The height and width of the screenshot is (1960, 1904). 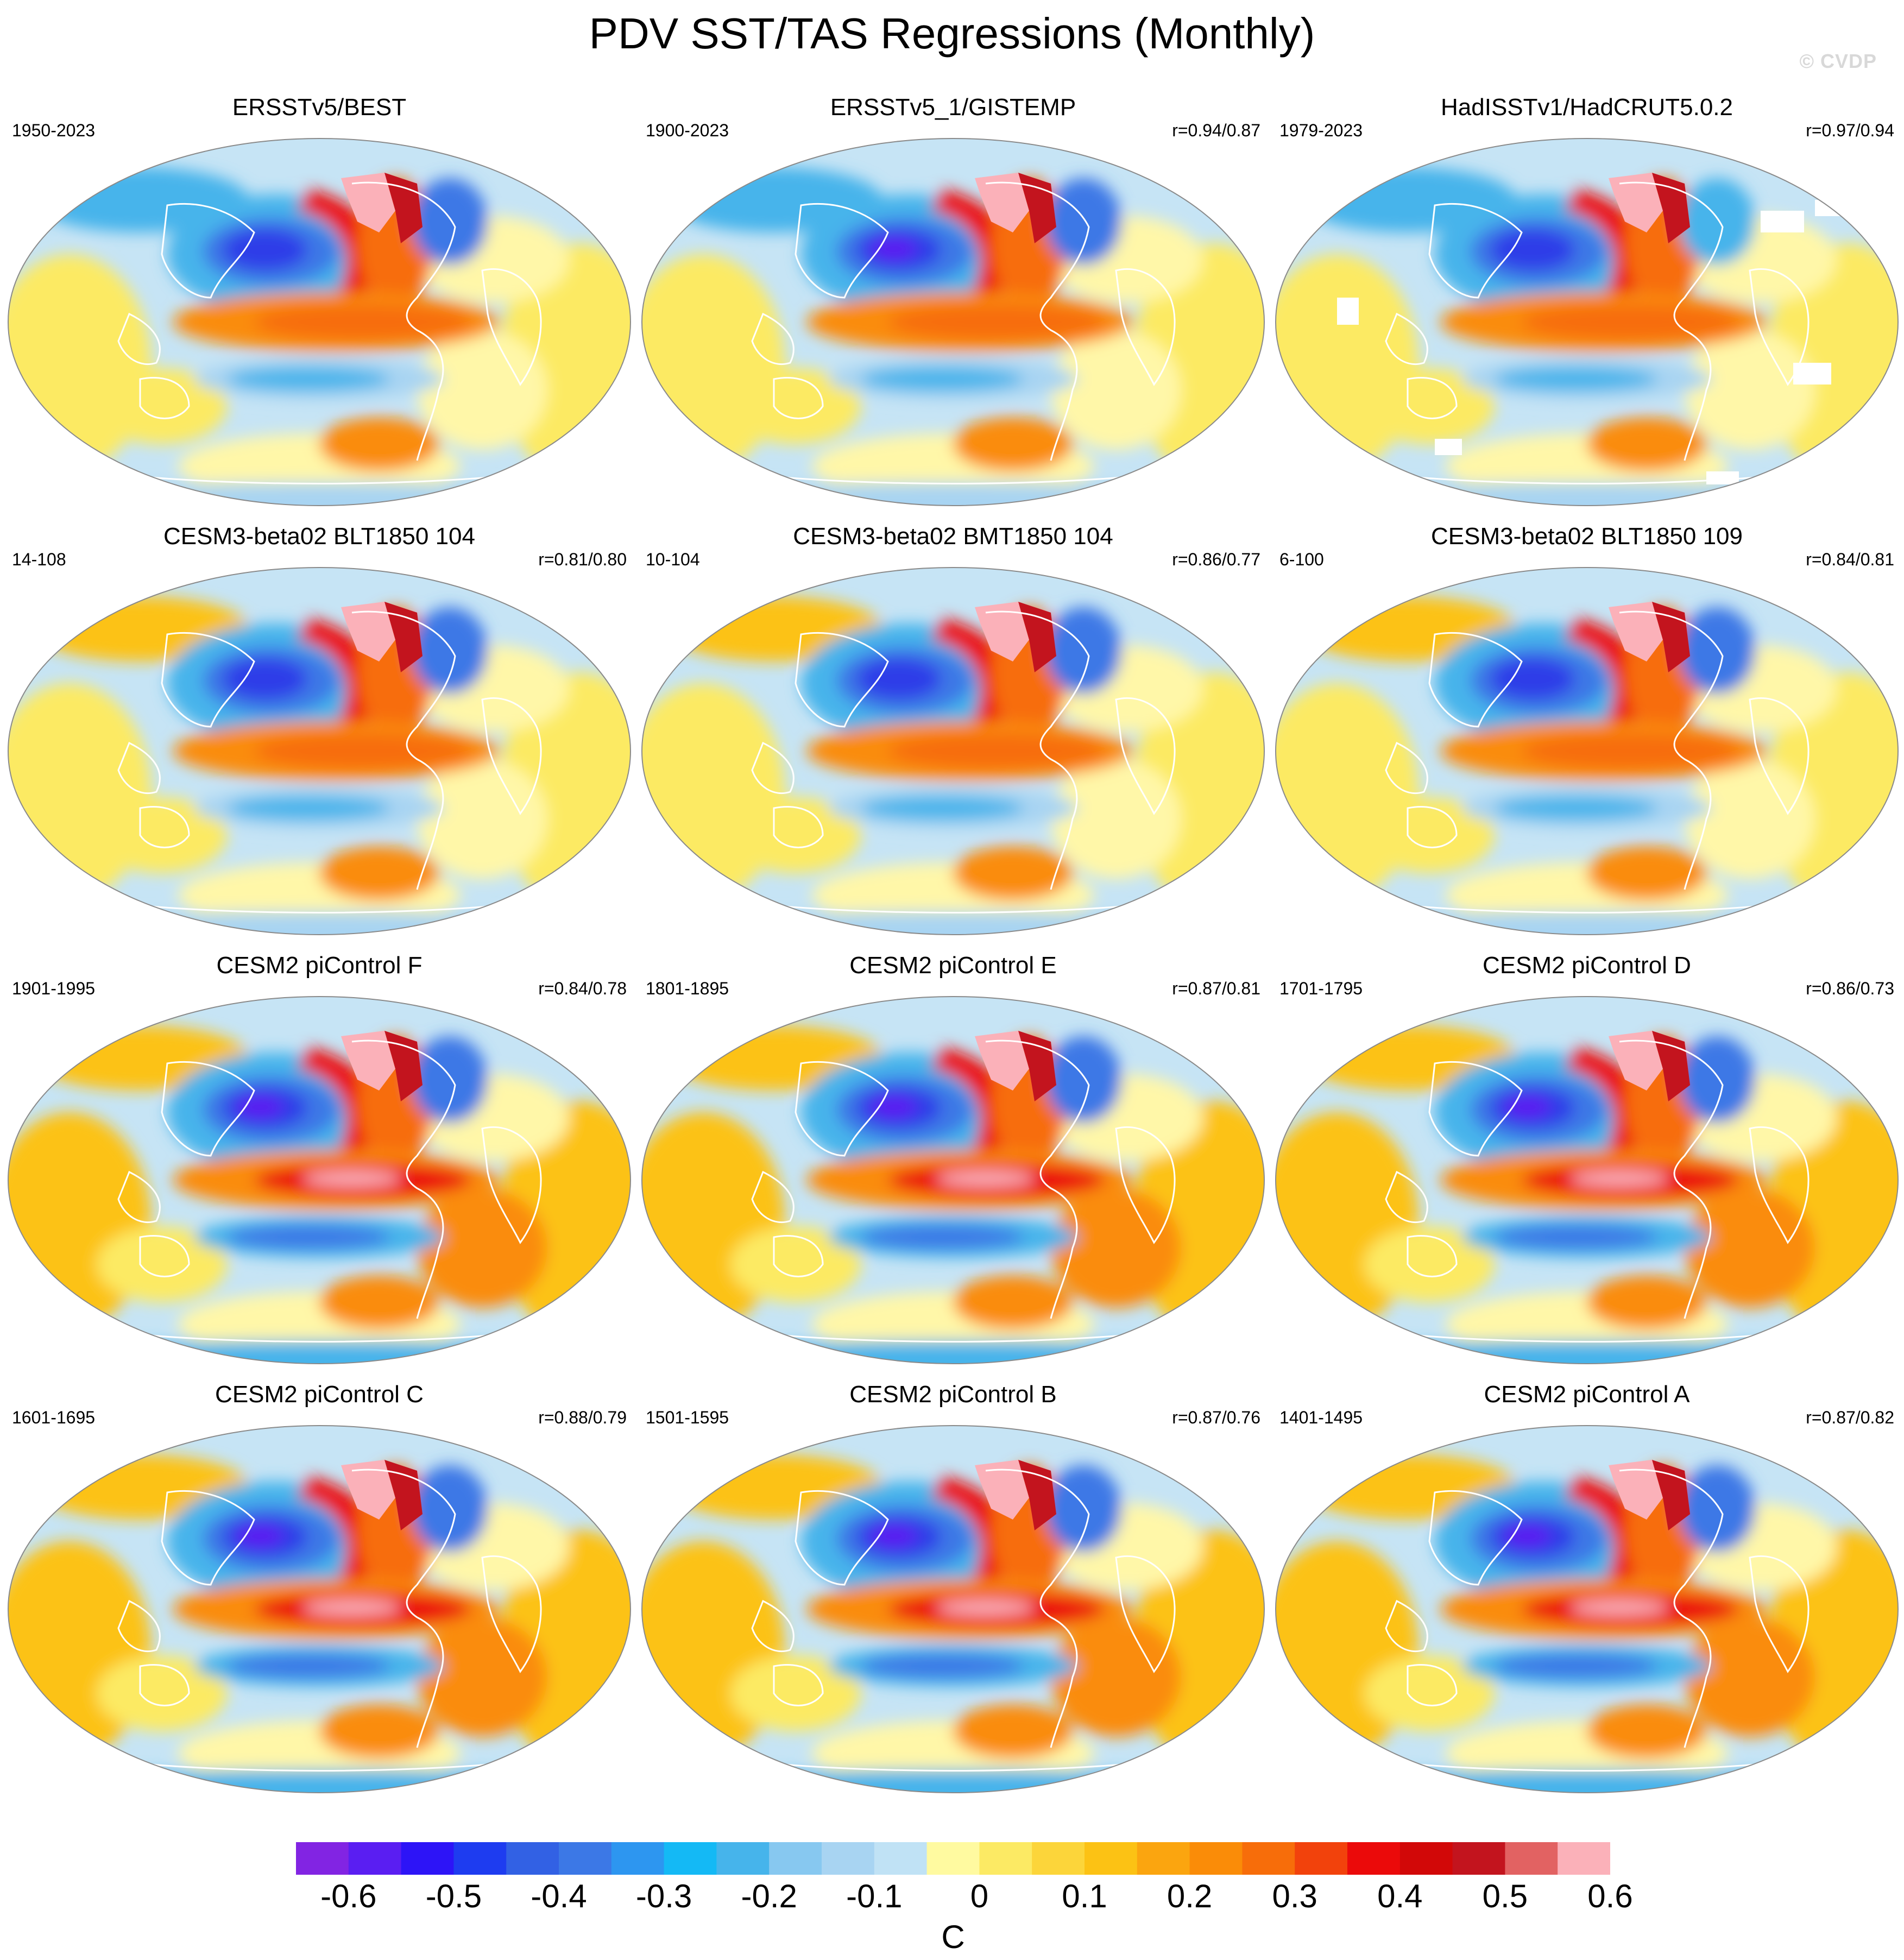 What do you see at coordinates (687, 130) in the screenshot?
I see `panel-period: 1900-2023` at bounding box center [687, 130].